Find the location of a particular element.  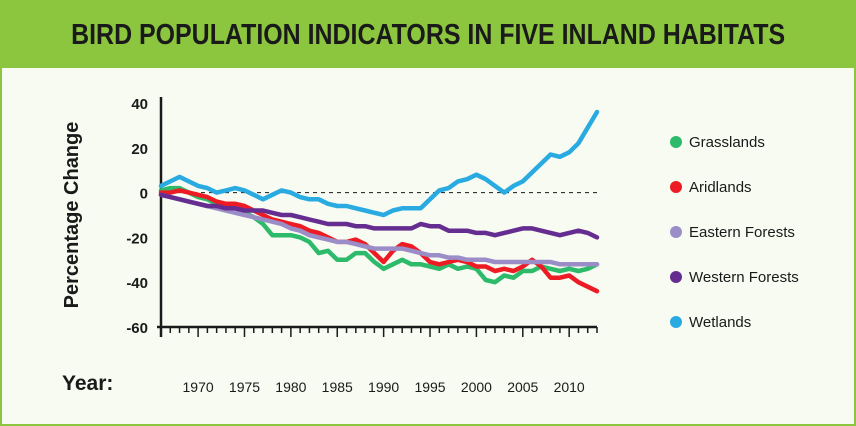

x-axis-label: Year: is located at coordinates (88, 383).